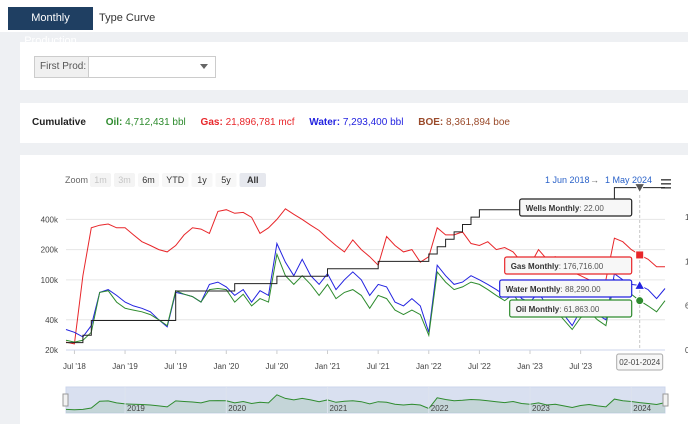  What do you see at coordinates (581, 289) in the screenshot?
I see `tooltip-value: : 88,290.00` at bounding box center [581, 289].